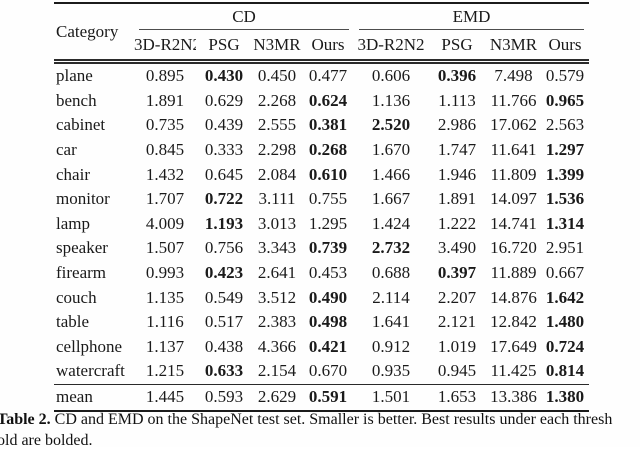  Describe the element at coordinates (391, 174) in the screenshot. I see `cell-value: 1.466` at that location.